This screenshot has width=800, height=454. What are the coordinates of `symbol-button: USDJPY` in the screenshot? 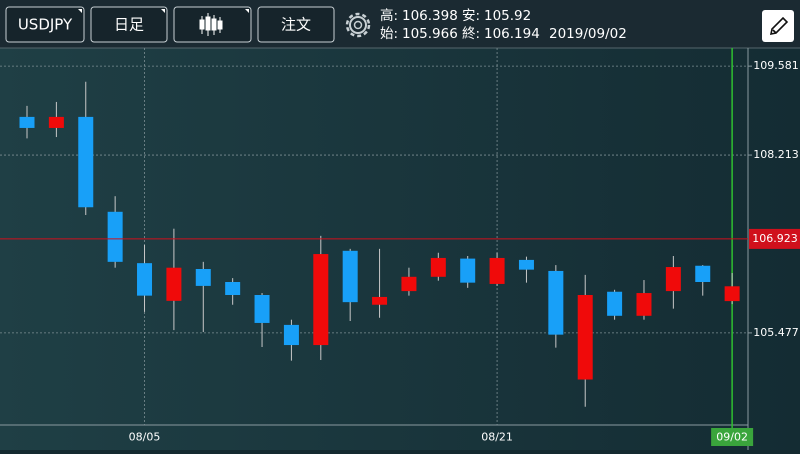 It's located at (45, 24).